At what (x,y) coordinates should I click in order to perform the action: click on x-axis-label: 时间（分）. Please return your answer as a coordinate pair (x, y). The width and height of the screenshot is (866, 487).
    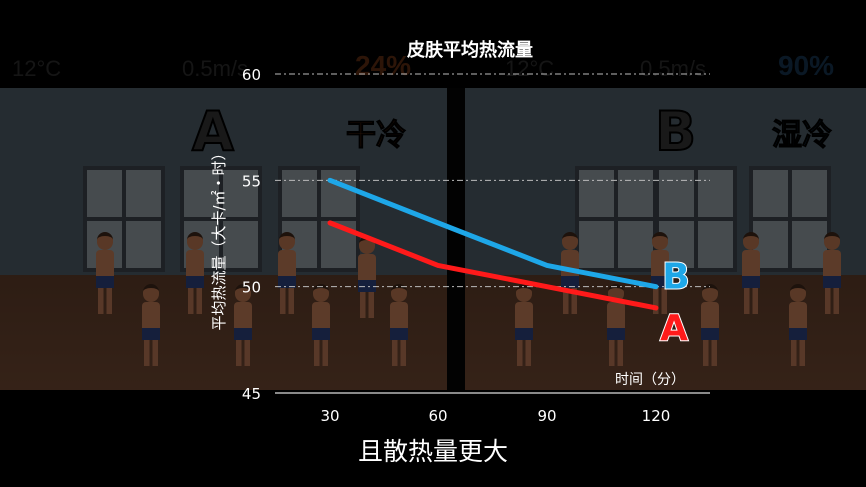
    Looking at the image, I should click on (650, 380).